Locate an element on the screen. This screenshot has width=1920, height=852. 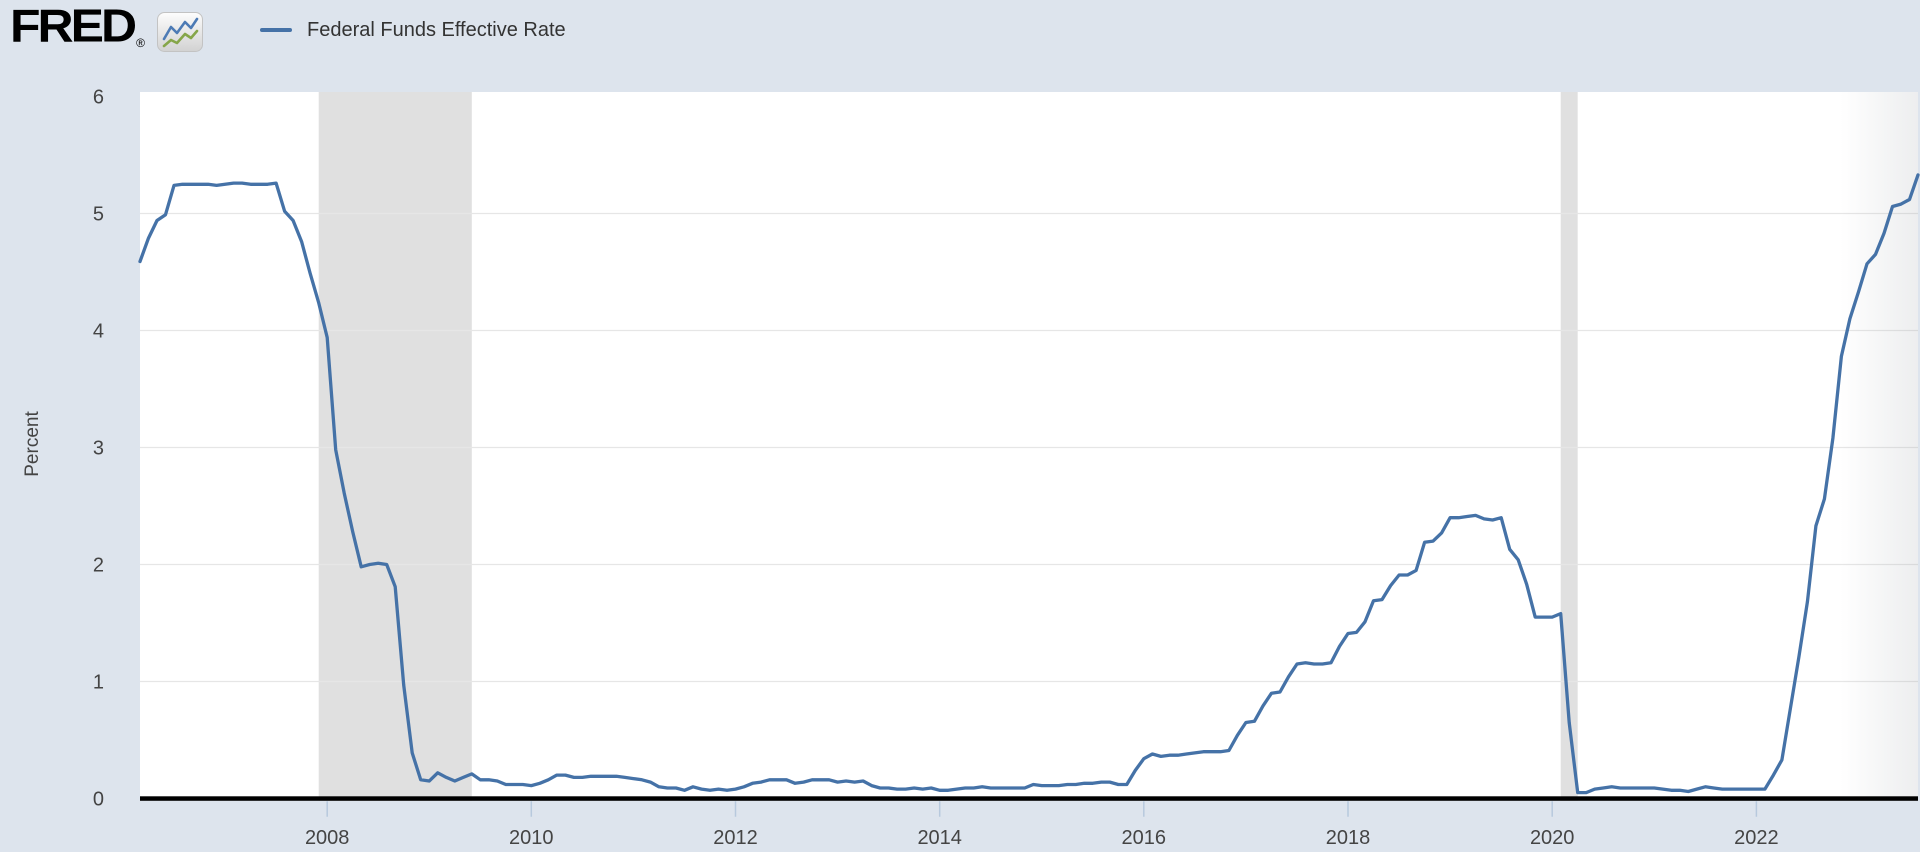
y-axis-label: 5 is located at coordinates (98, 215).